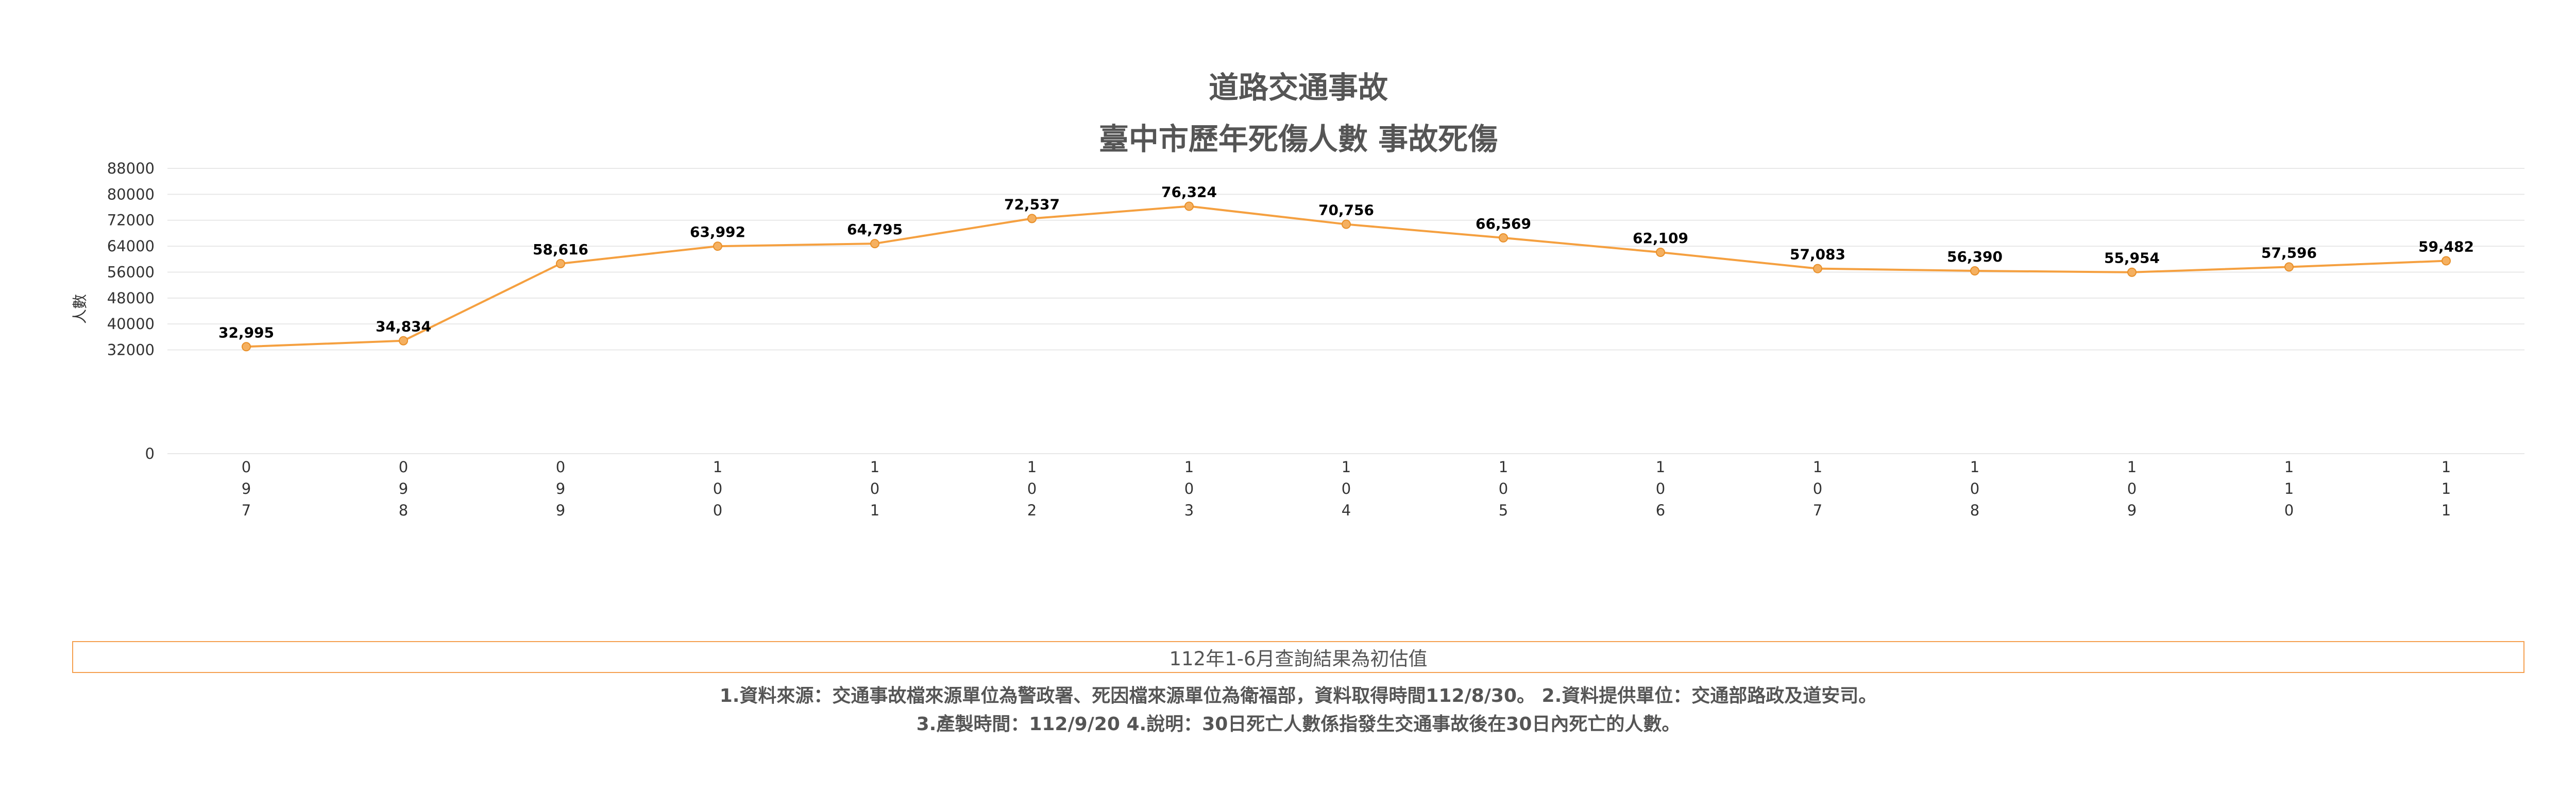 Image resolution: width=2576 pixels, height=811 pixels. What do you see at coordinates (403, 326) in the screenshot?
I see `data-label: 34,834` at bounding box center [403, 326].